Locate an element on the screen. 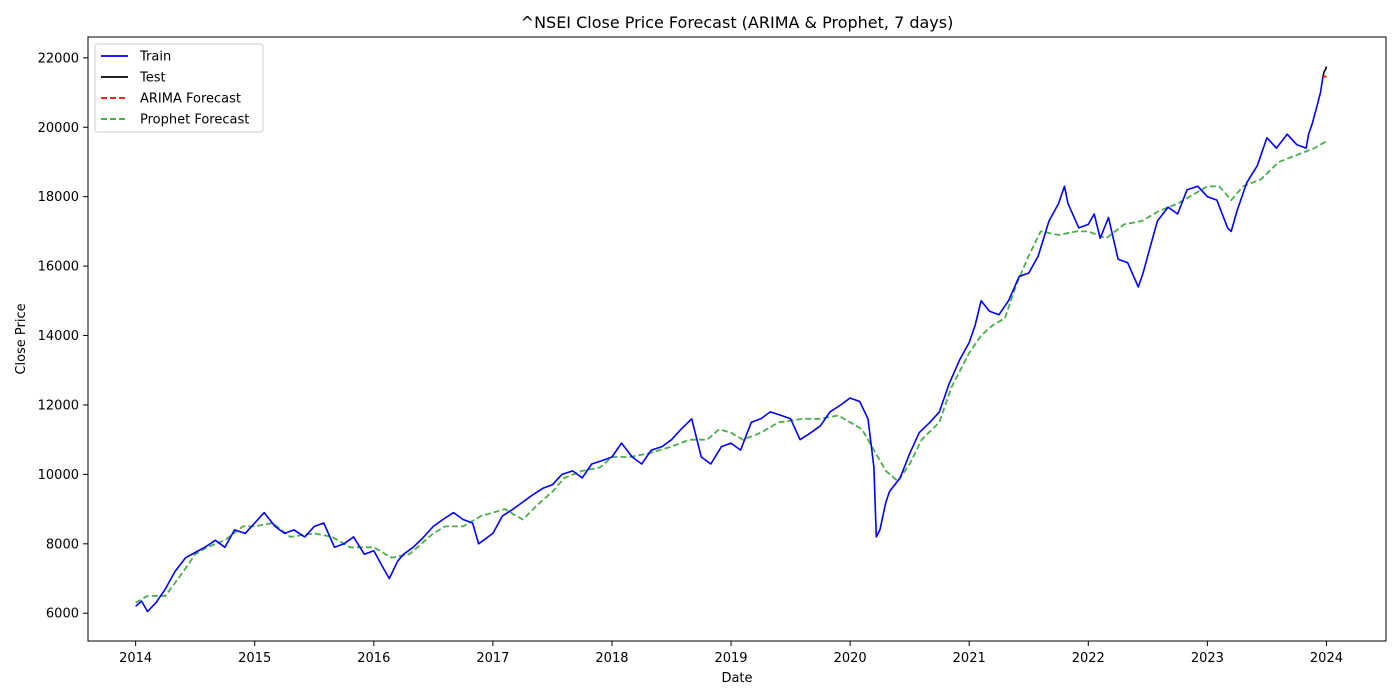 The image size is (1400, 700). x-tick-label: 2021 is located at coordinates (969, 658).